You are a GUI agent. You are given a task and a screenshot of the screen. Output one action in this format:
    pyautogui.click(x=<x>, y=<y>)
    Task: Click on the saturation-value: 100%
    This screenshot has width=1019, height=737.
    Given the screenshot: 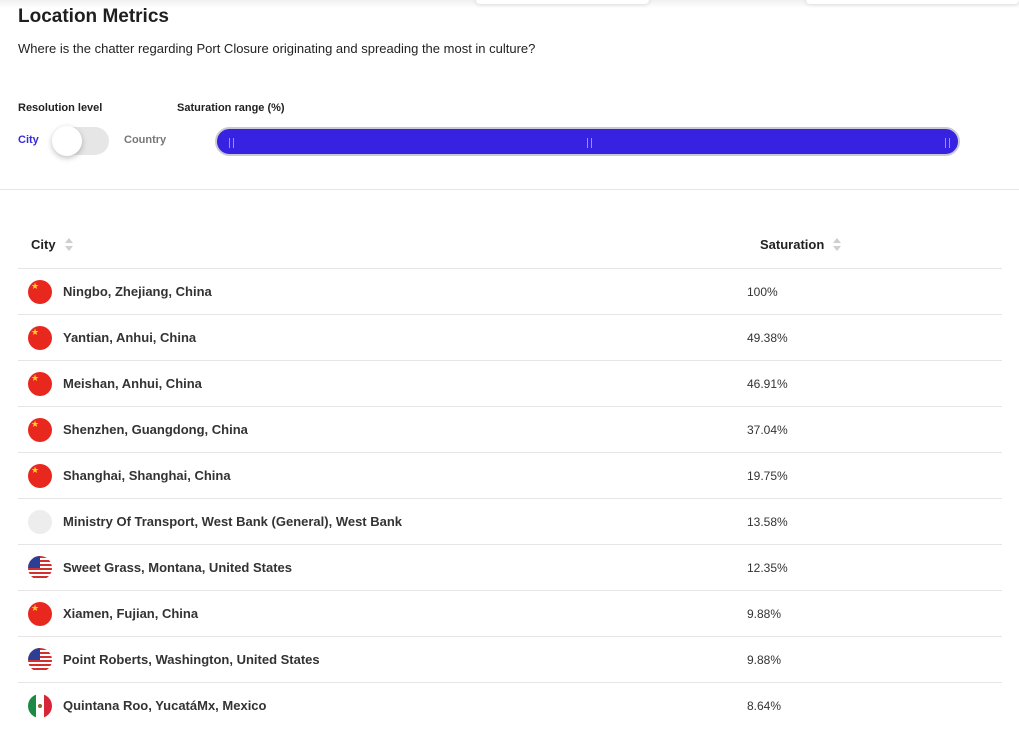 What is the action you would take?
    pyautogui.click(x=762, y=292)
    